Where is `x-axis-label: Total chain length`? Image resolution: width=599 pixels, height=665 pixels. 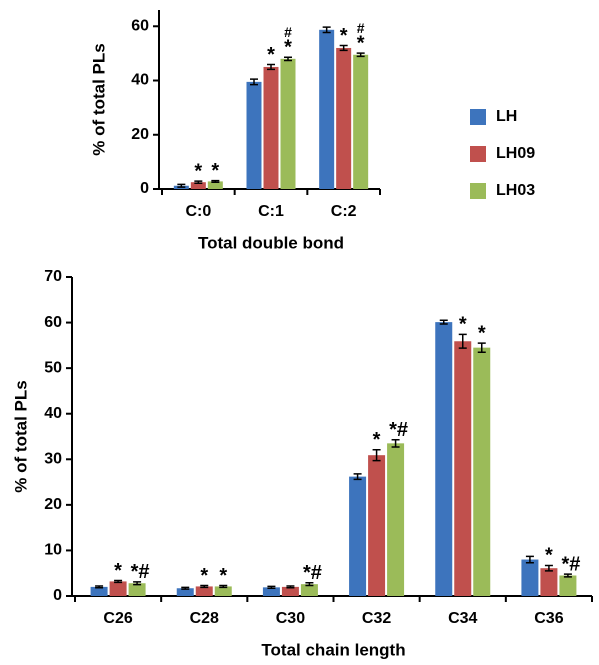 x-axis-label: Total chain length is located at coordinates (333, 649).